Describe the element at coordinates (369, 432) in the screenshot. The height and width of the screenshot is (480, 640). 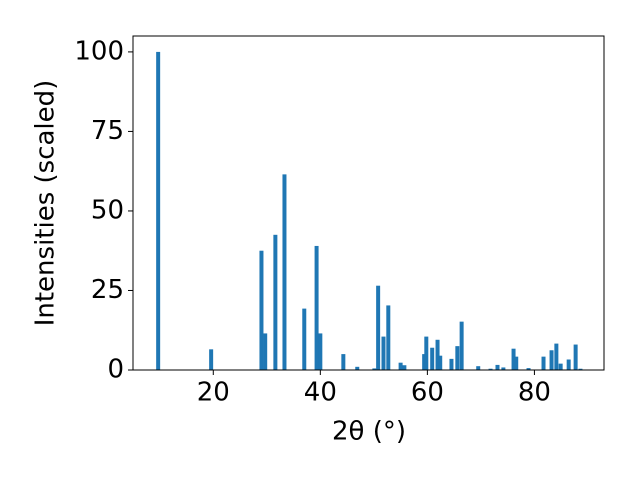
I see `x-axis-label: 2θ (°)` at that location.